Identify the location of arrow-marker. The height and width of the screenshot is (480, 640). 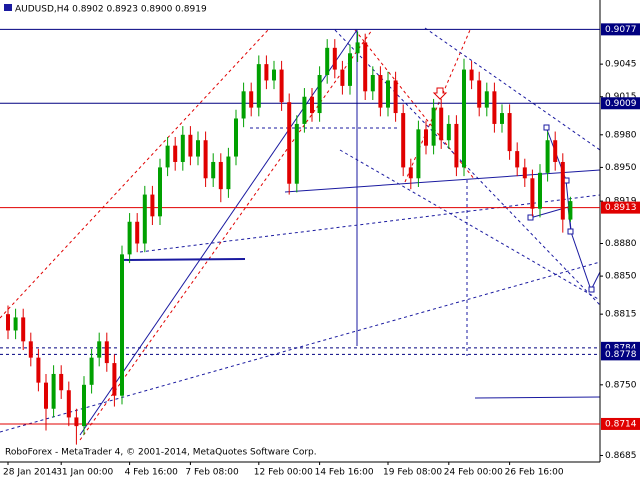
(440, 93).